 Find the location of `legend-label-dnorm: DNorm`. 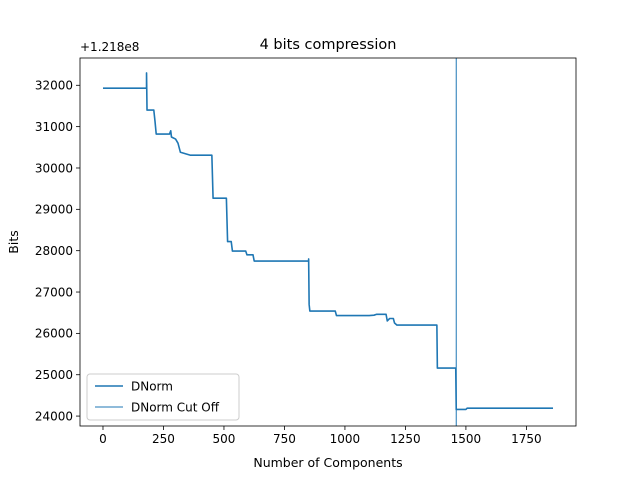

legend-label-dnorm: DNorm is located at coordinates (152, 387).